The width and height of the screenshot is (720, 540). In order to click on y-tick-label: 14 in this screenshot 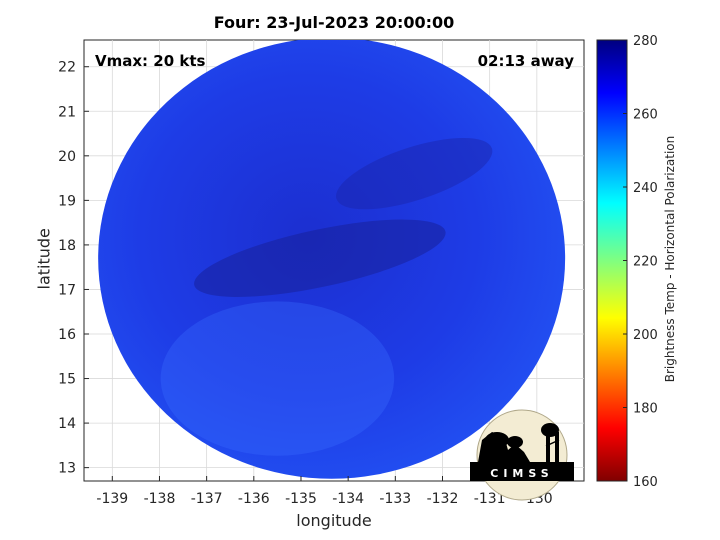, I will do `click(67, 424)`.